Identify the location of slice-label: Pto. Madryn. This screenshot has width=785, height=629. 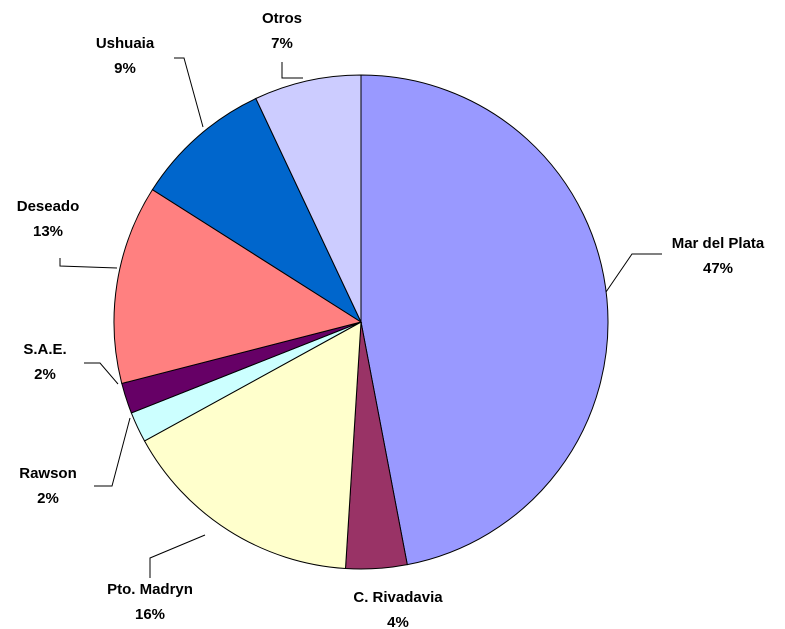
(150, 589).